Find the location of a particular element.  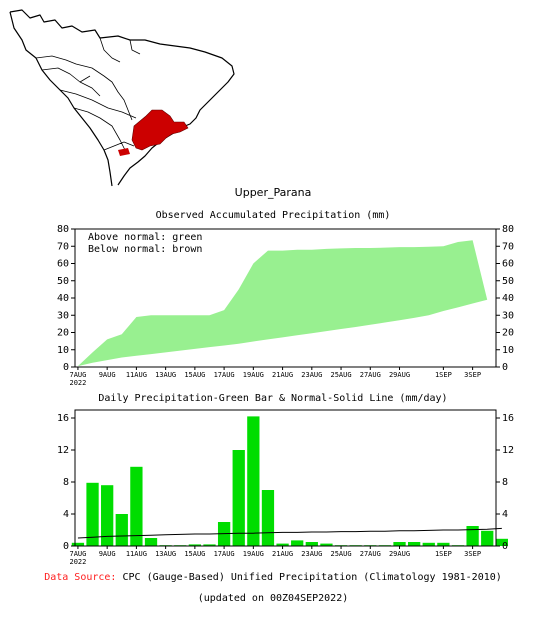

chart1-xtick-label: 27AUG is located at coordinates (370, 375).